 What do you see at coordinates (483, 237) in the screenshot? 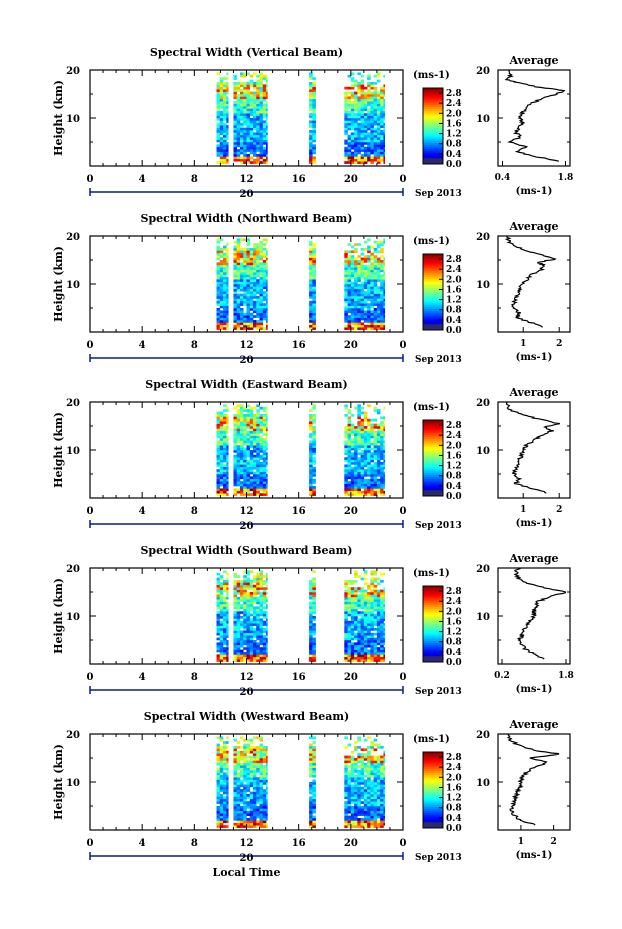
I see `average-y-tick-label: 20` at bounding box center [483, 237].